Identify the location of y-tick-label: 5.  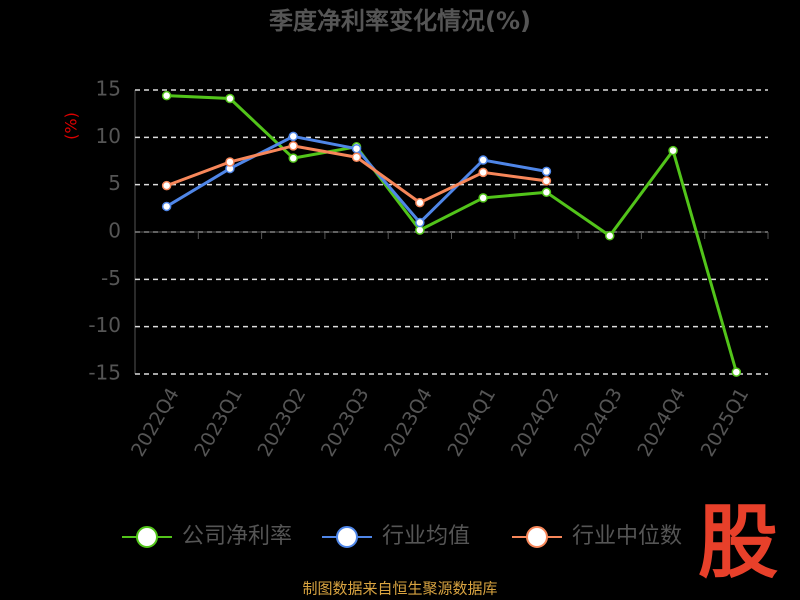
(114, 183).